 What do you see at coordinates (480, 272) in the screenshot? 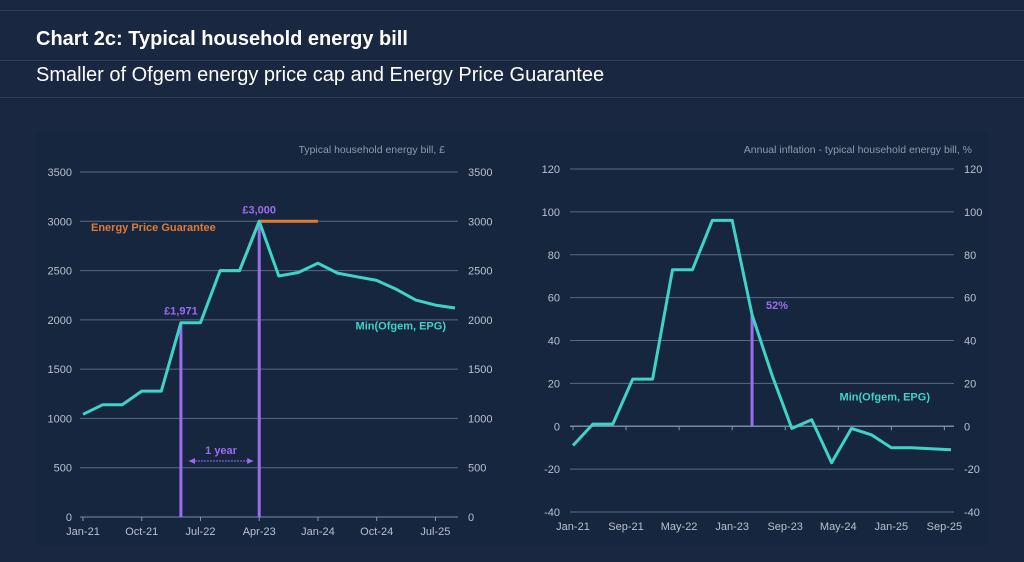
I see `chart1-y-tick-right: 2500` at bounding box center [480, 272].